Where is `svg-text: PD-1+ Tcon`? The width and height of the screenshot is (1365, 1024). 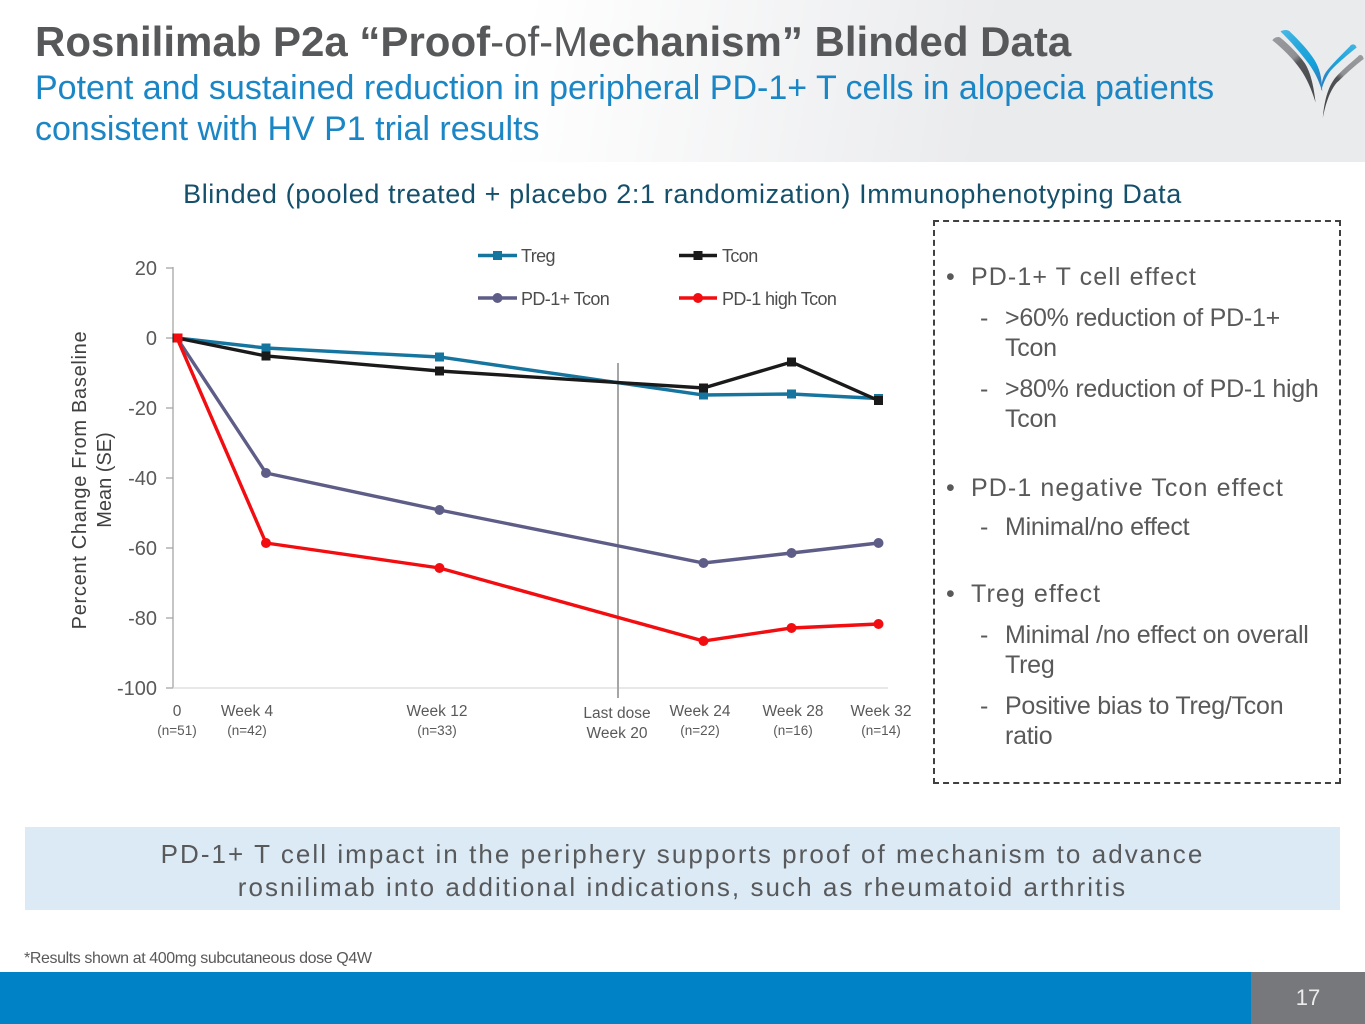
svg-text: PD-1+ Tcon is located at coordinates (565, 299).